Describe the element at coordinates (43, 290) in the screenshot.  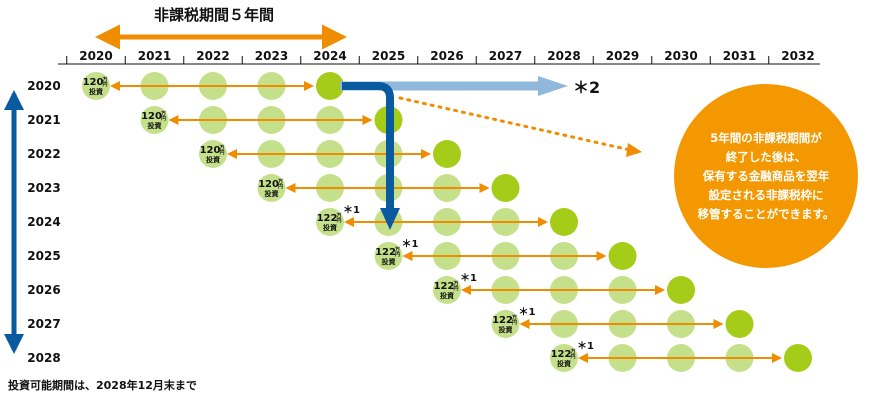
I see `left-year-label: 2026` at that location.